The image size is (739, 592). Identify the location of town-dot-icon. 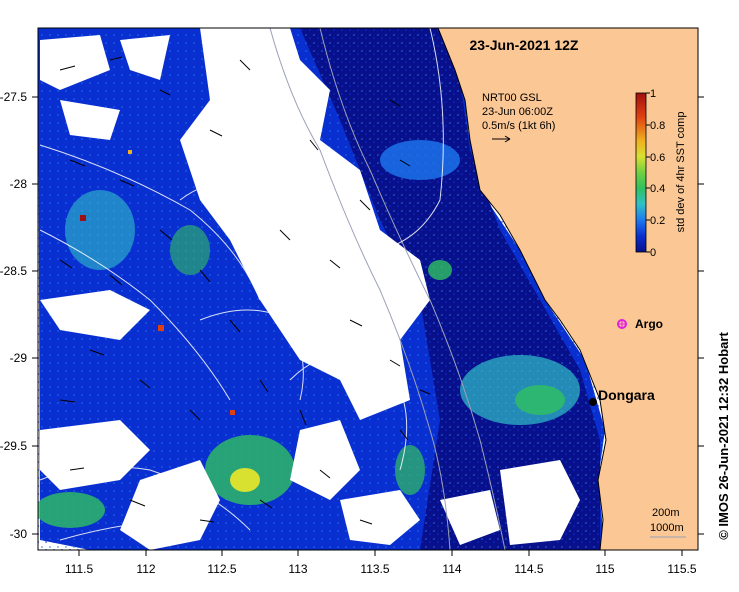
(593, 402).